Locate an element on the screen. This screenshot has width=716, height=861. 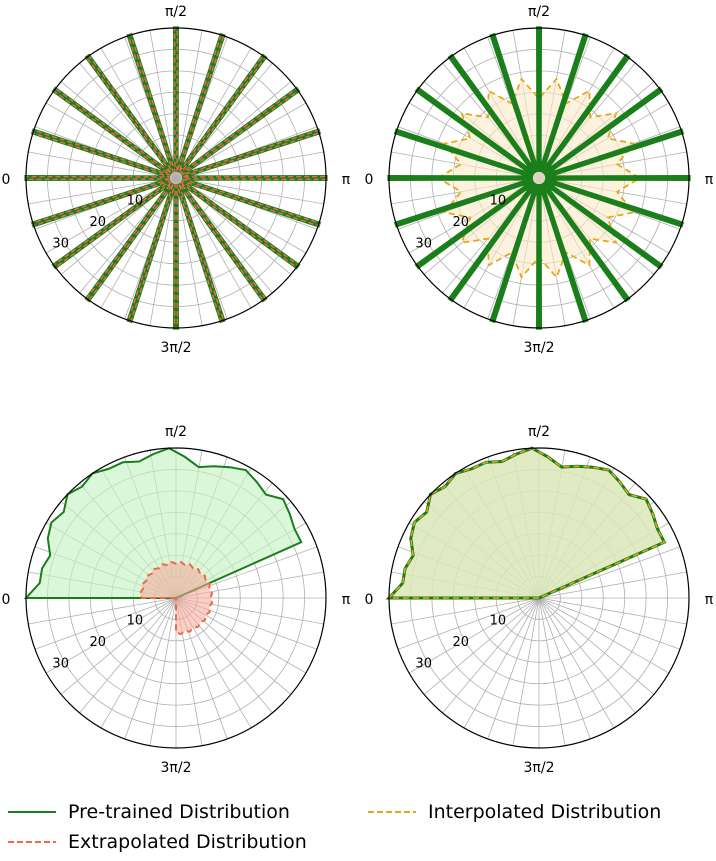
interpolated-distribution-area is located at coordinates (539, 178).